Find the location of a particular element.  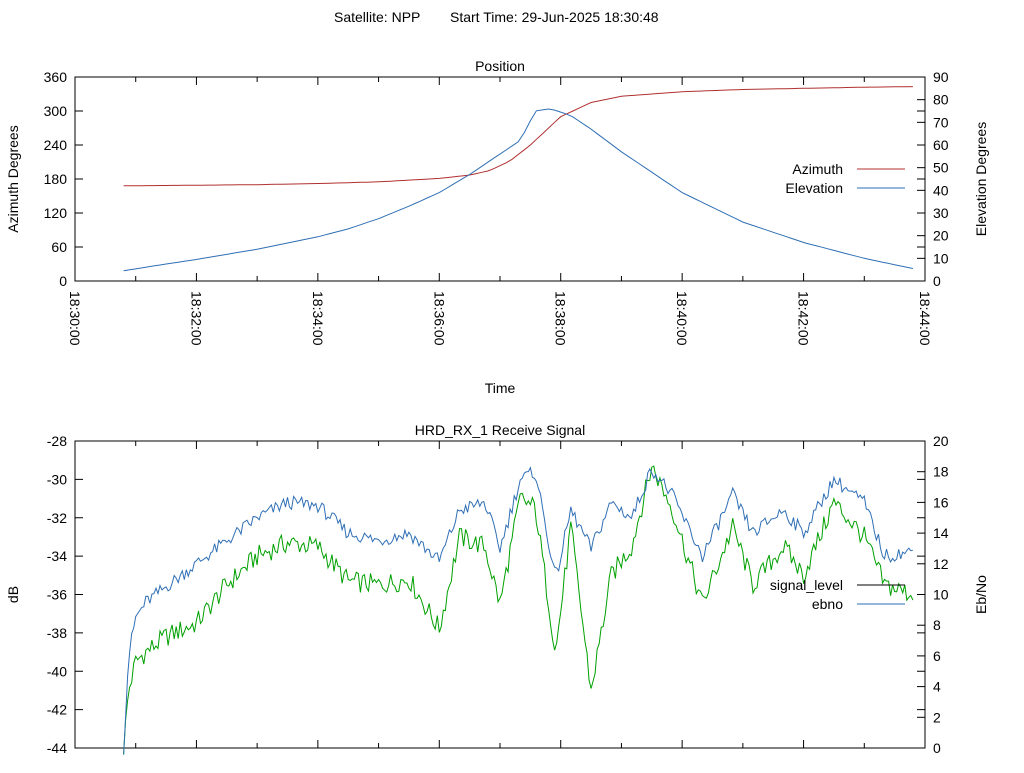

y2-tick-label: 60 is located at coordinates (941, 145).